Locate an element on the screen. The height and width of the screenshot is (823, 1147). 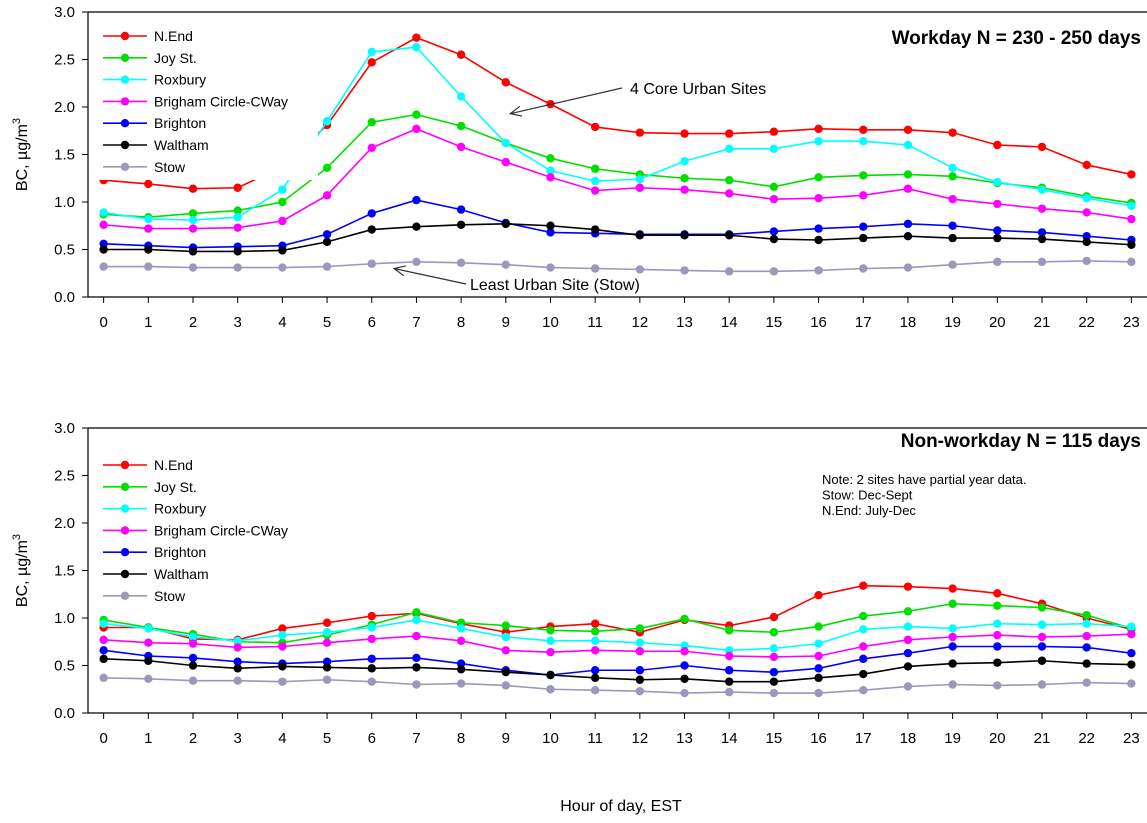
x-tick-label: 21 is located at coordinates (1042, 738).